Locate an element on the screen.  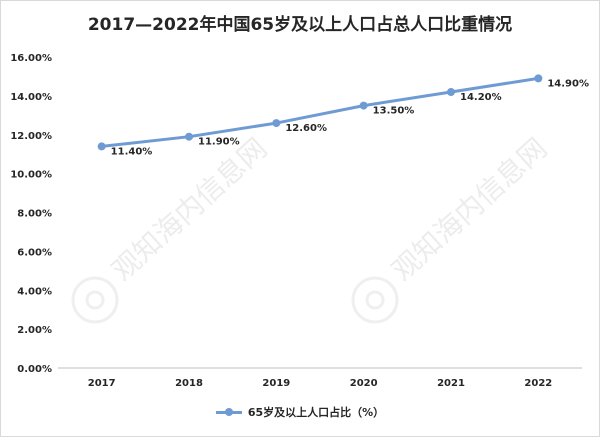
y-tick-label: 4.00% is located at coordinates (34, 291).